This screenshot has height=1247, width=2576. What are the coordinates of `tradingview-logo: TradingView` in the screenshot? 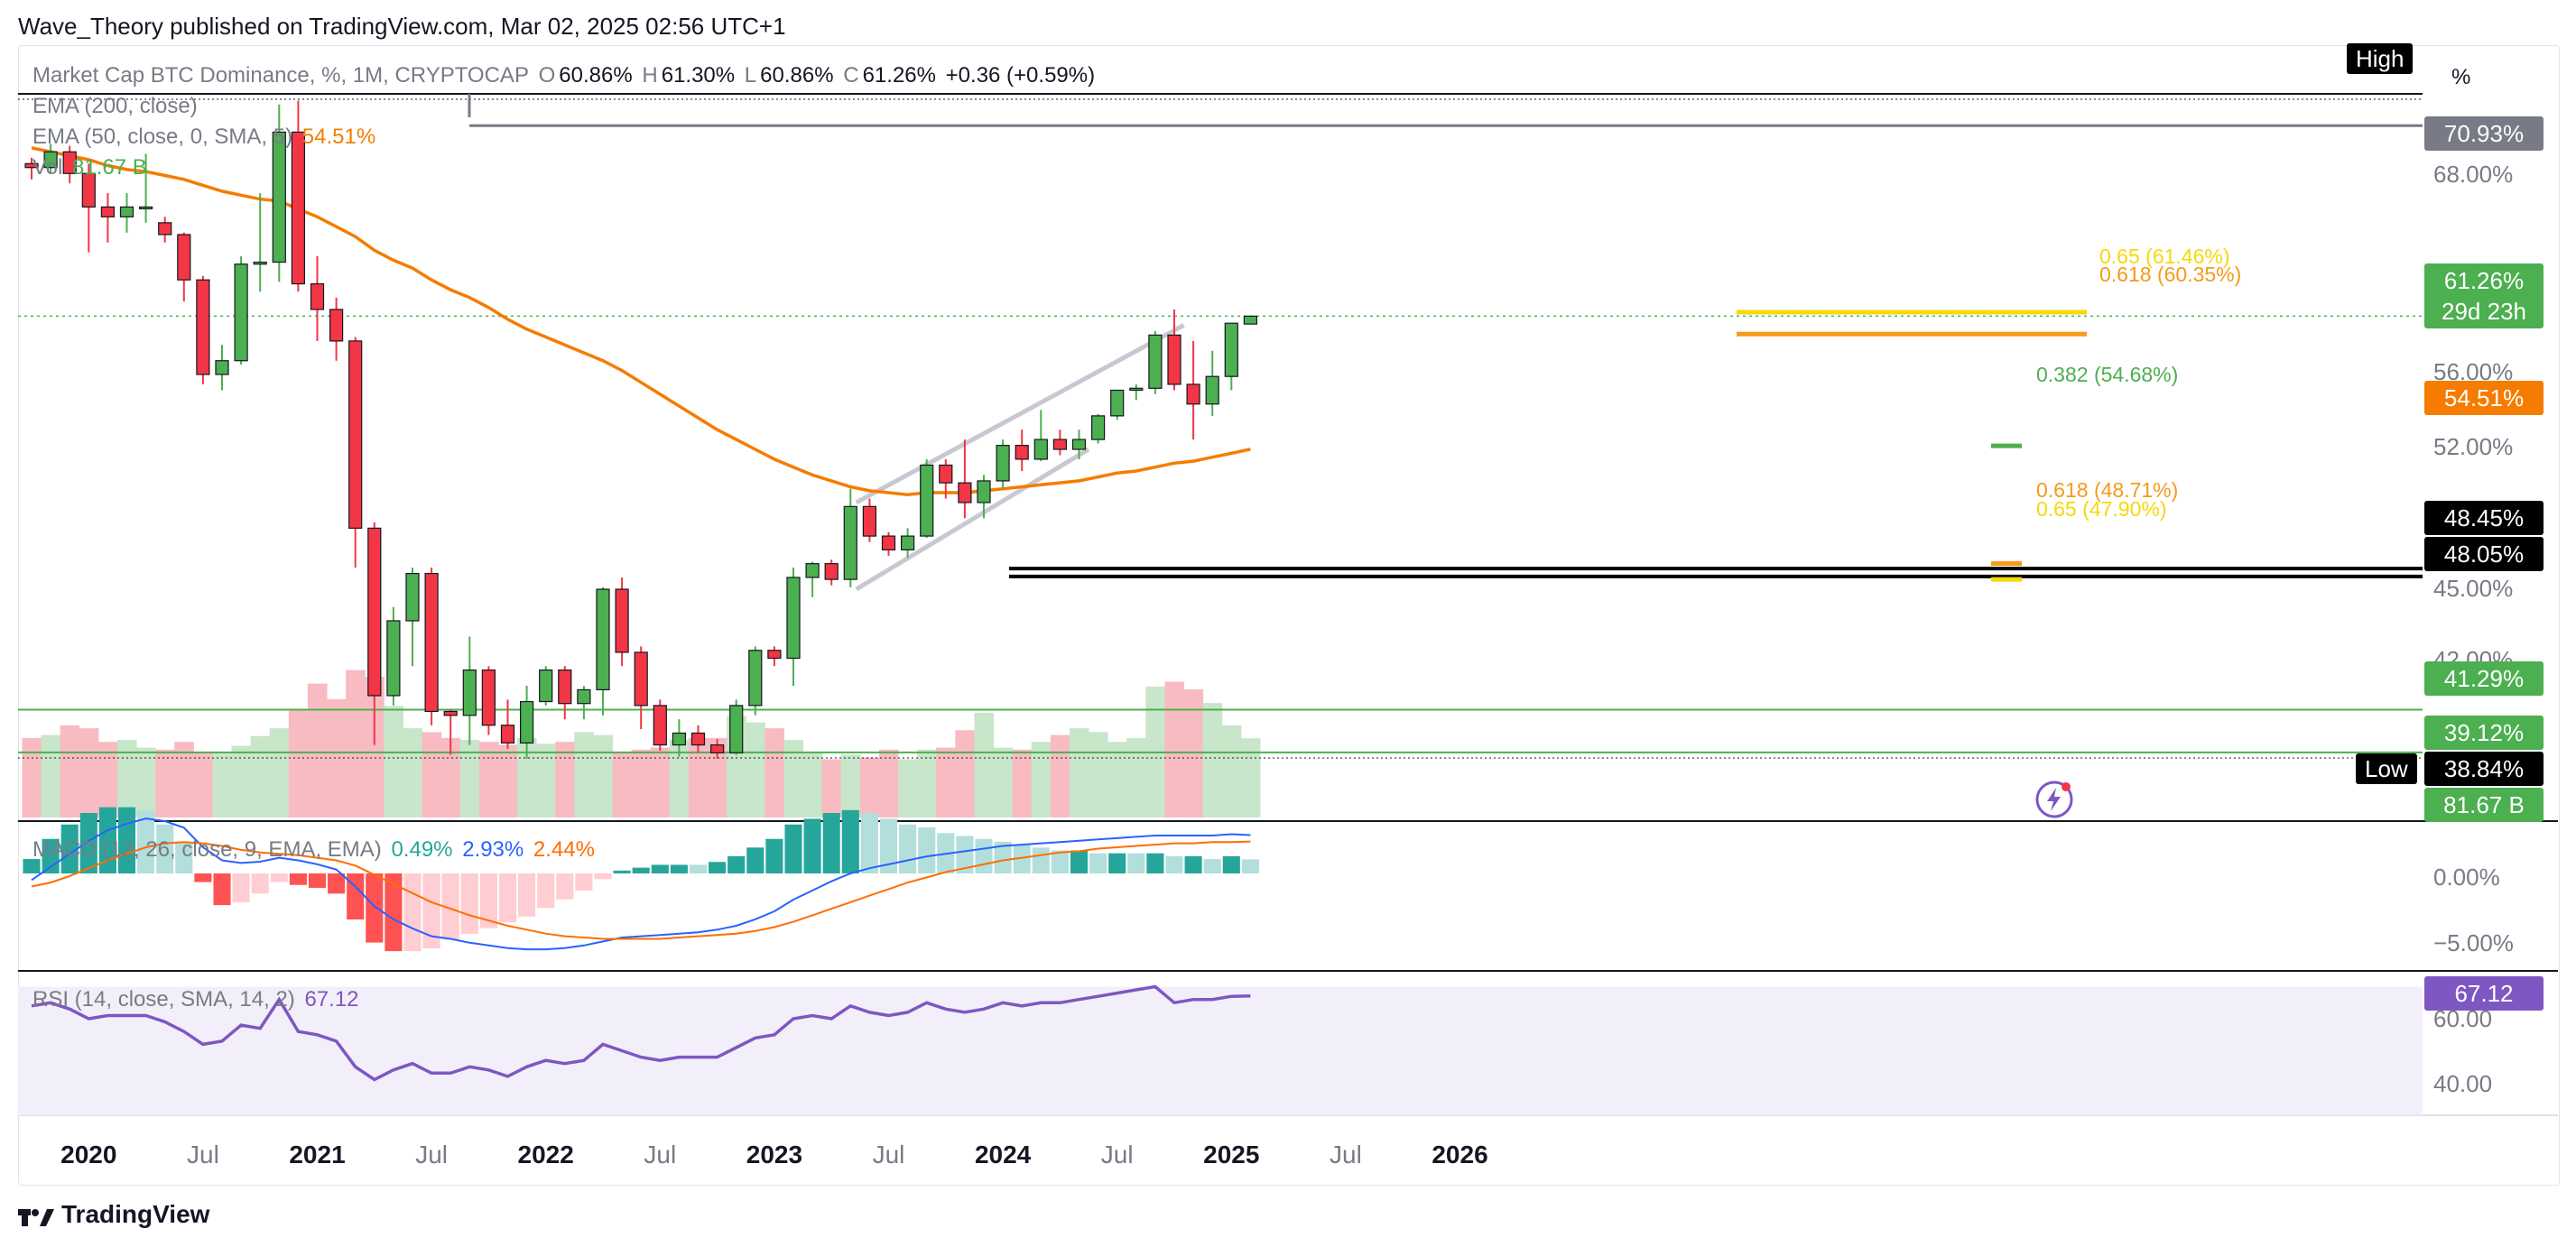 It's located at (113, 1214).